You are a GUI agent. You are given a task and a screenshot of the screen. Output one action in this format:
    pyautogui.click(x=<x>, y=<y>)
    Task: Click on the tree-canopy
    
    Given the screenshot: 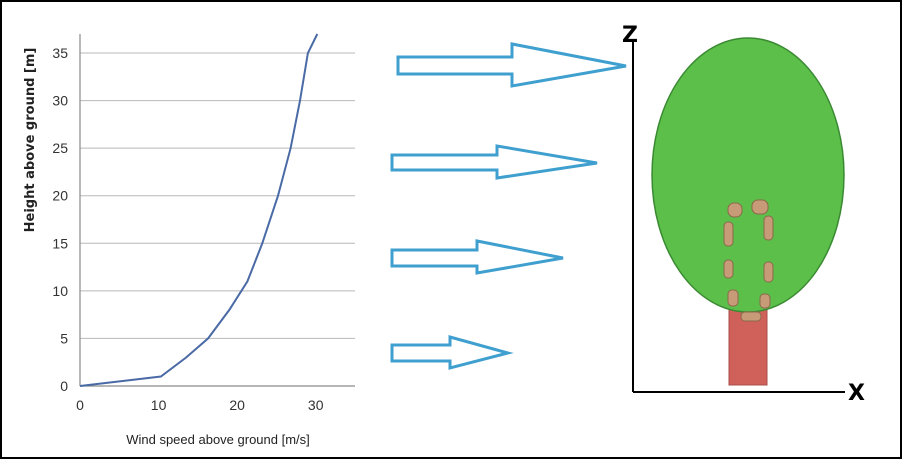 What is the action you would take?
    pyautogui.click(x=748, y=175)
    